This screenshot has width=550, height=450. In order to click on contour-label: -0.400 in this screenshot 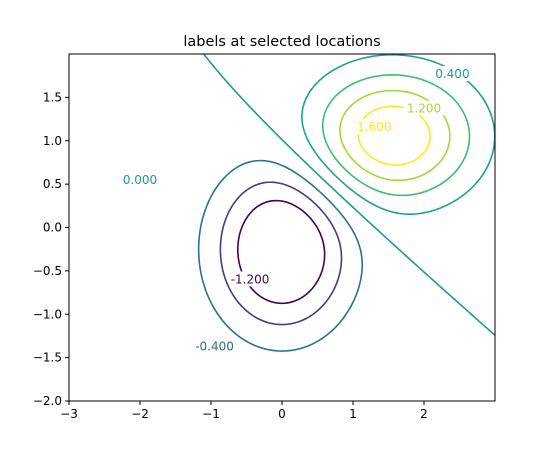, I will do `click(214, 346)`.